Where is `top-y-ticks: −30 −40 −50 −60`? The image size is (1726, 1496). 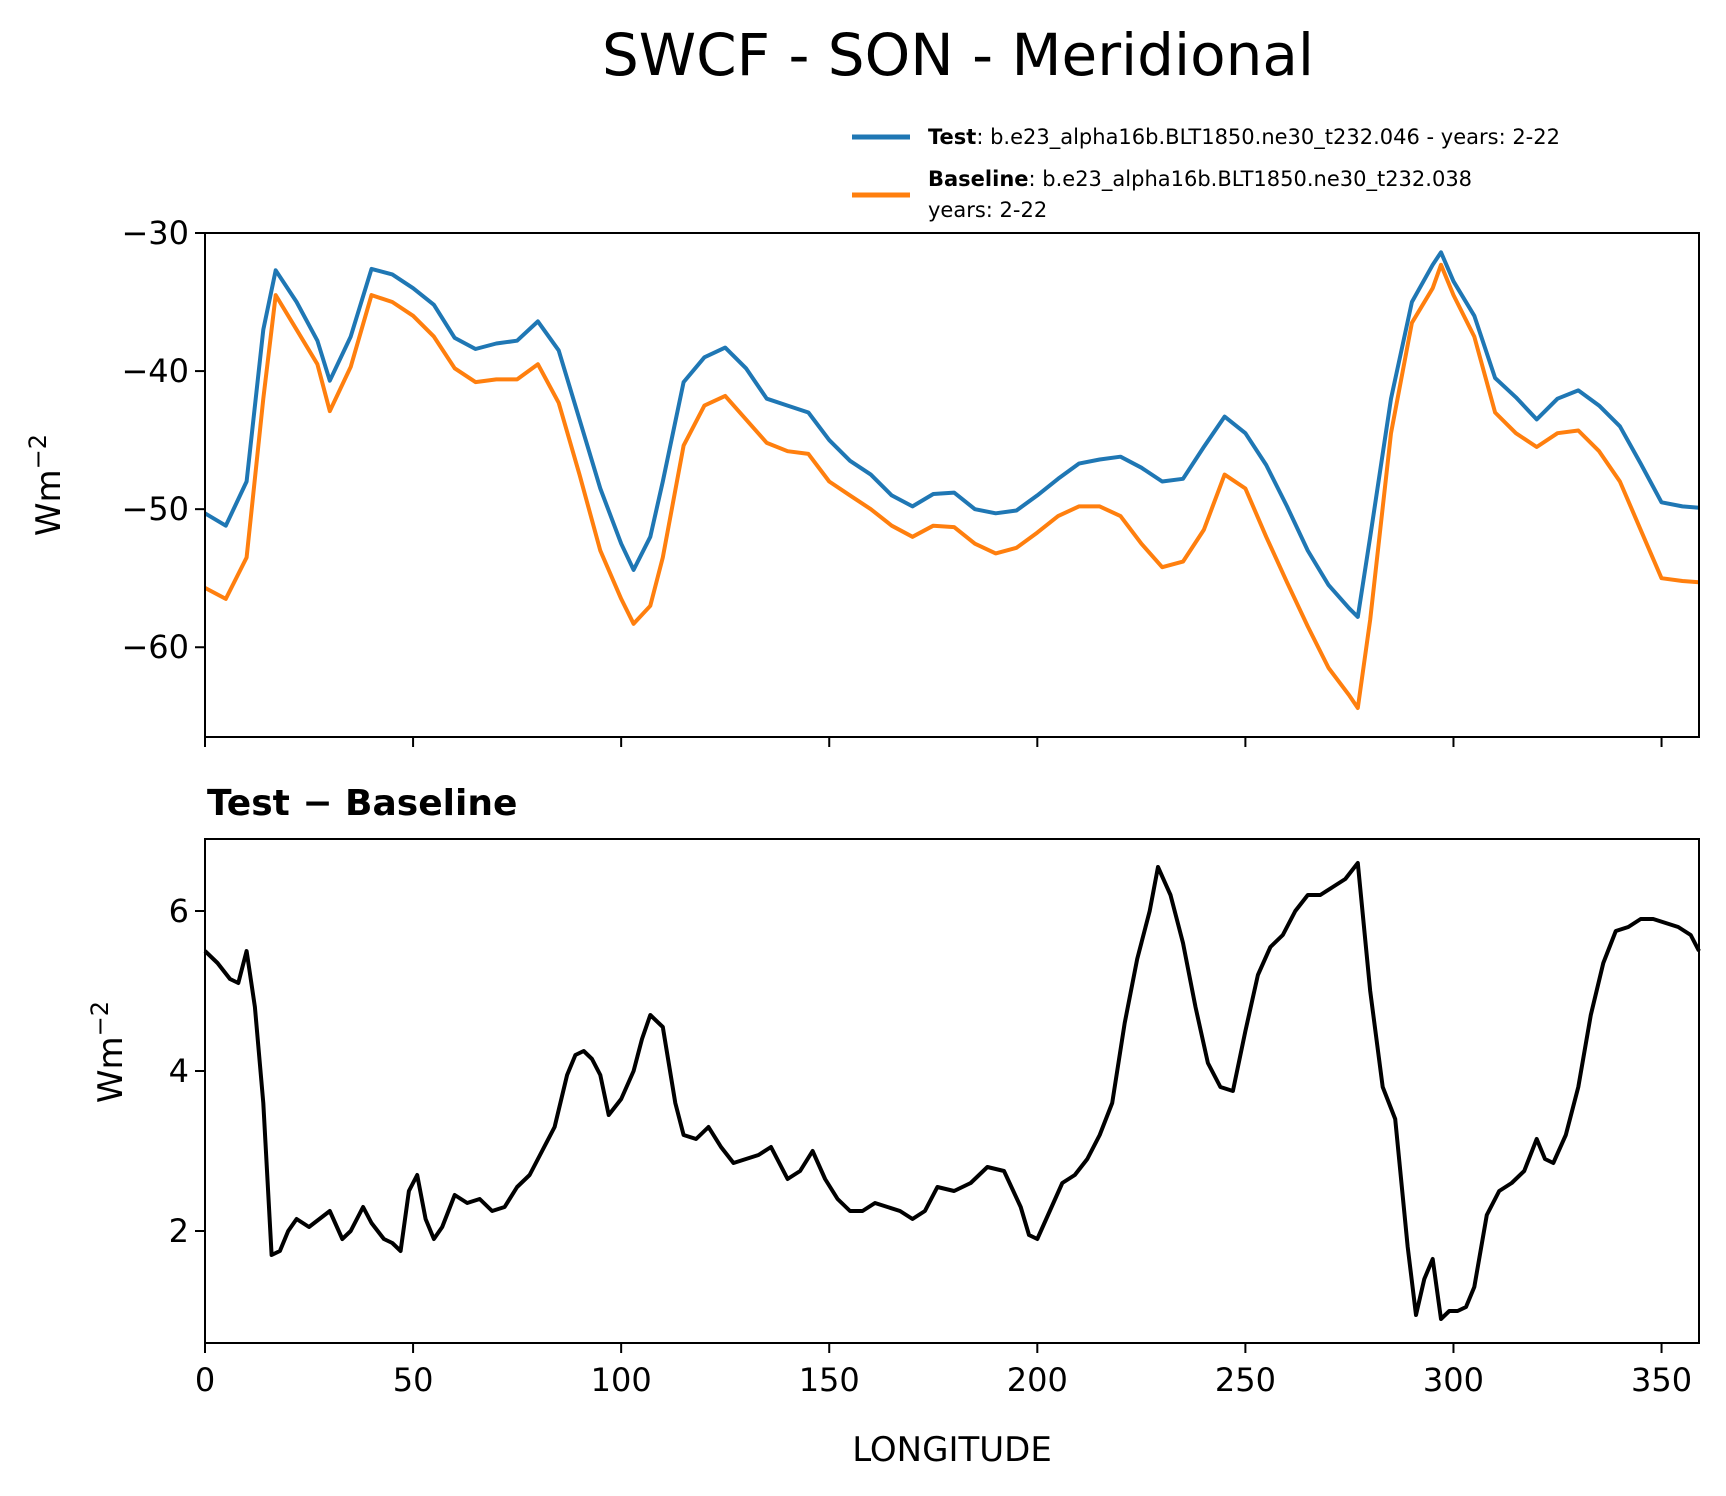
top-y-ticks: −30 −40 −50 −60 is located at coordinates (163, 440).